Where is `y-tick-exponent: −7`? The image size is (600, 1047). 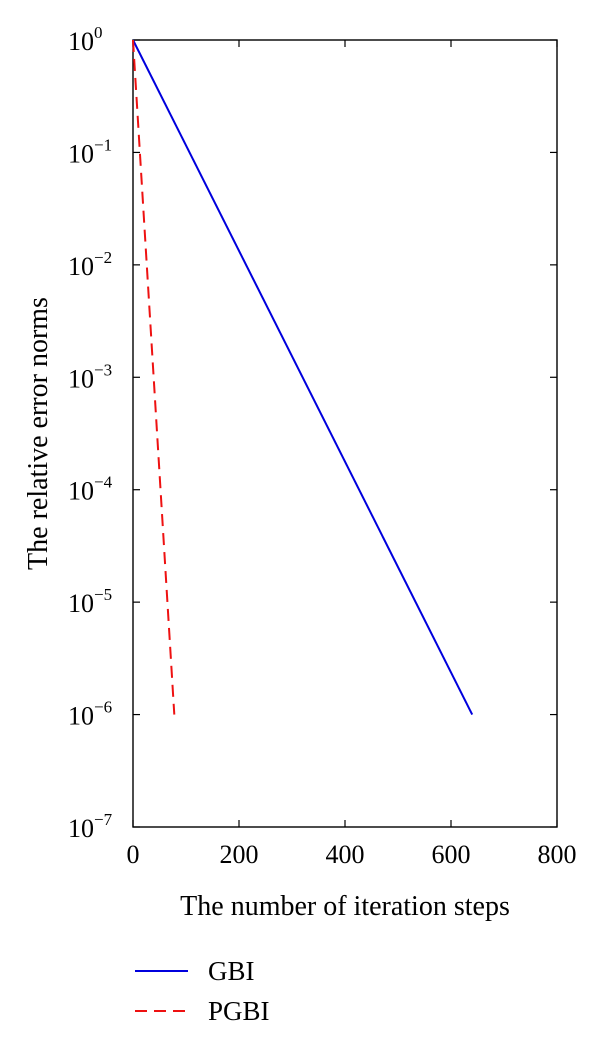
y-tick-exponent: −7 is located at coordinates (103, 819).